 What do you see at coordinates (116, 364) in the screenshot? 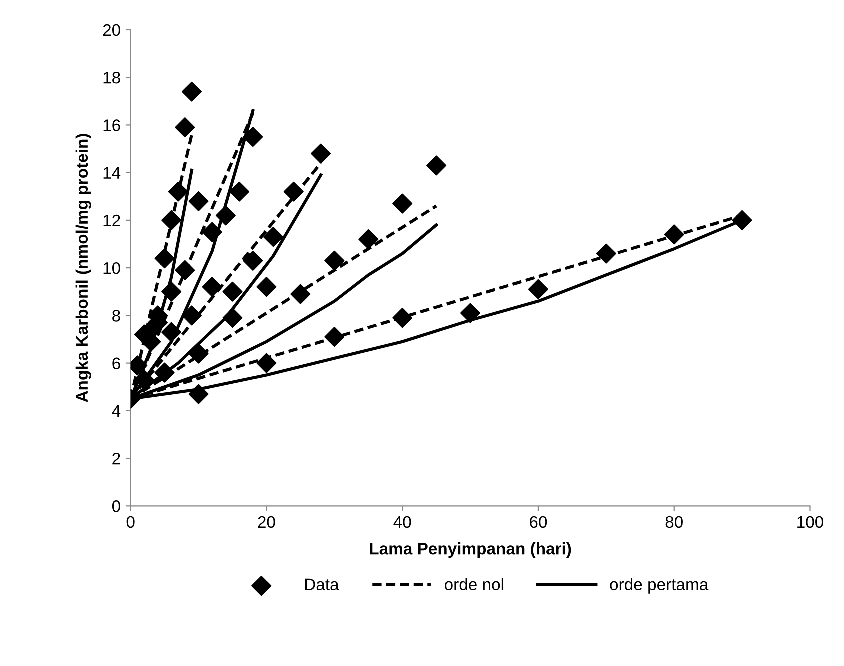
I see `y-tick-label: 6` at bounding box center [116, 364].